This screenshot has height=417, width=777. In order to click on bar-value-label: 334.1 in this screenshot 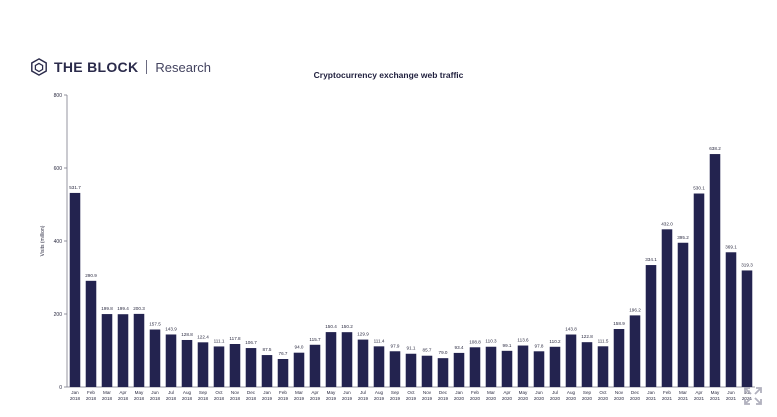, I will do `click(651, 259)`.